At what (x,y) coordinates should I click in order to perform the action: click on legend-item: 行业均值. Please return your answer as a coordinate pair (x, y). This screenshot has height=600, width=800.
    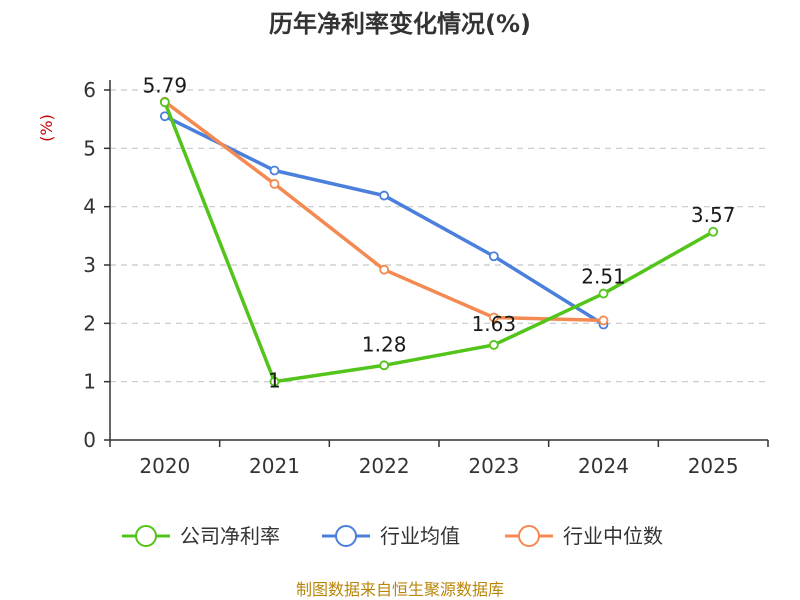
    Looking at the image, I should click on (391, 536).